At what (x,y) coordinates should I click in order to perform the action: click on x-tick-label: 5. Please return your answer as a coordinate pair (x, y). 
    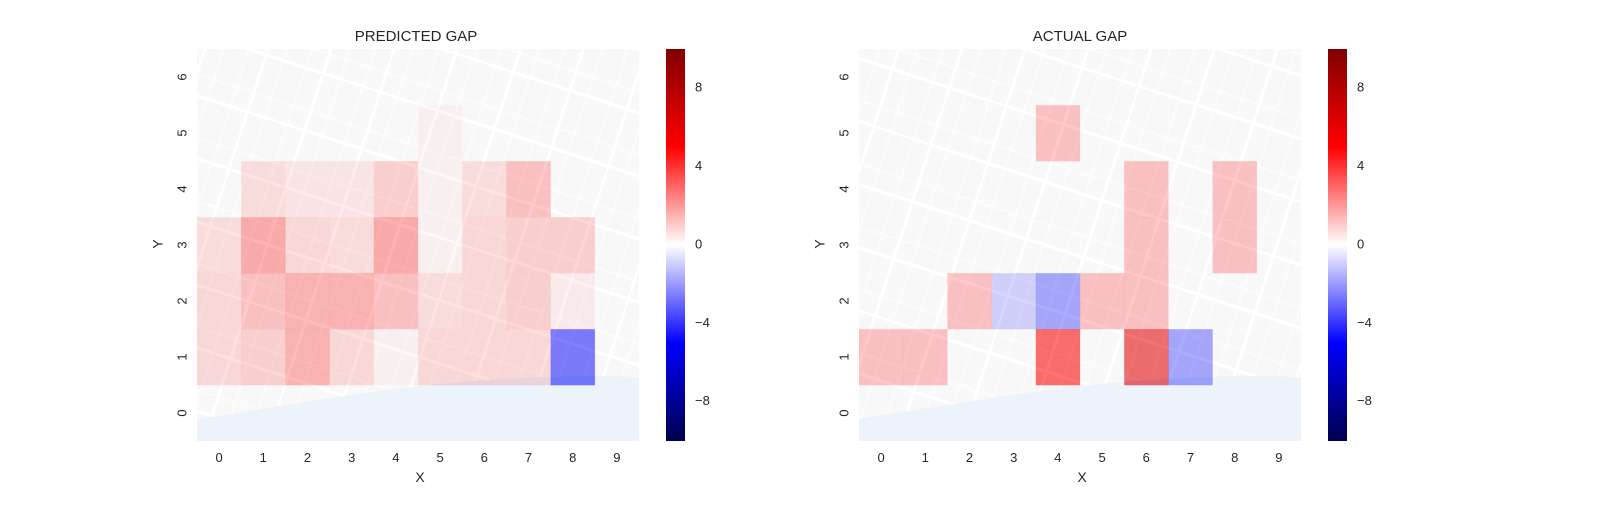
    Looking at the image, I should click on (439, 457).